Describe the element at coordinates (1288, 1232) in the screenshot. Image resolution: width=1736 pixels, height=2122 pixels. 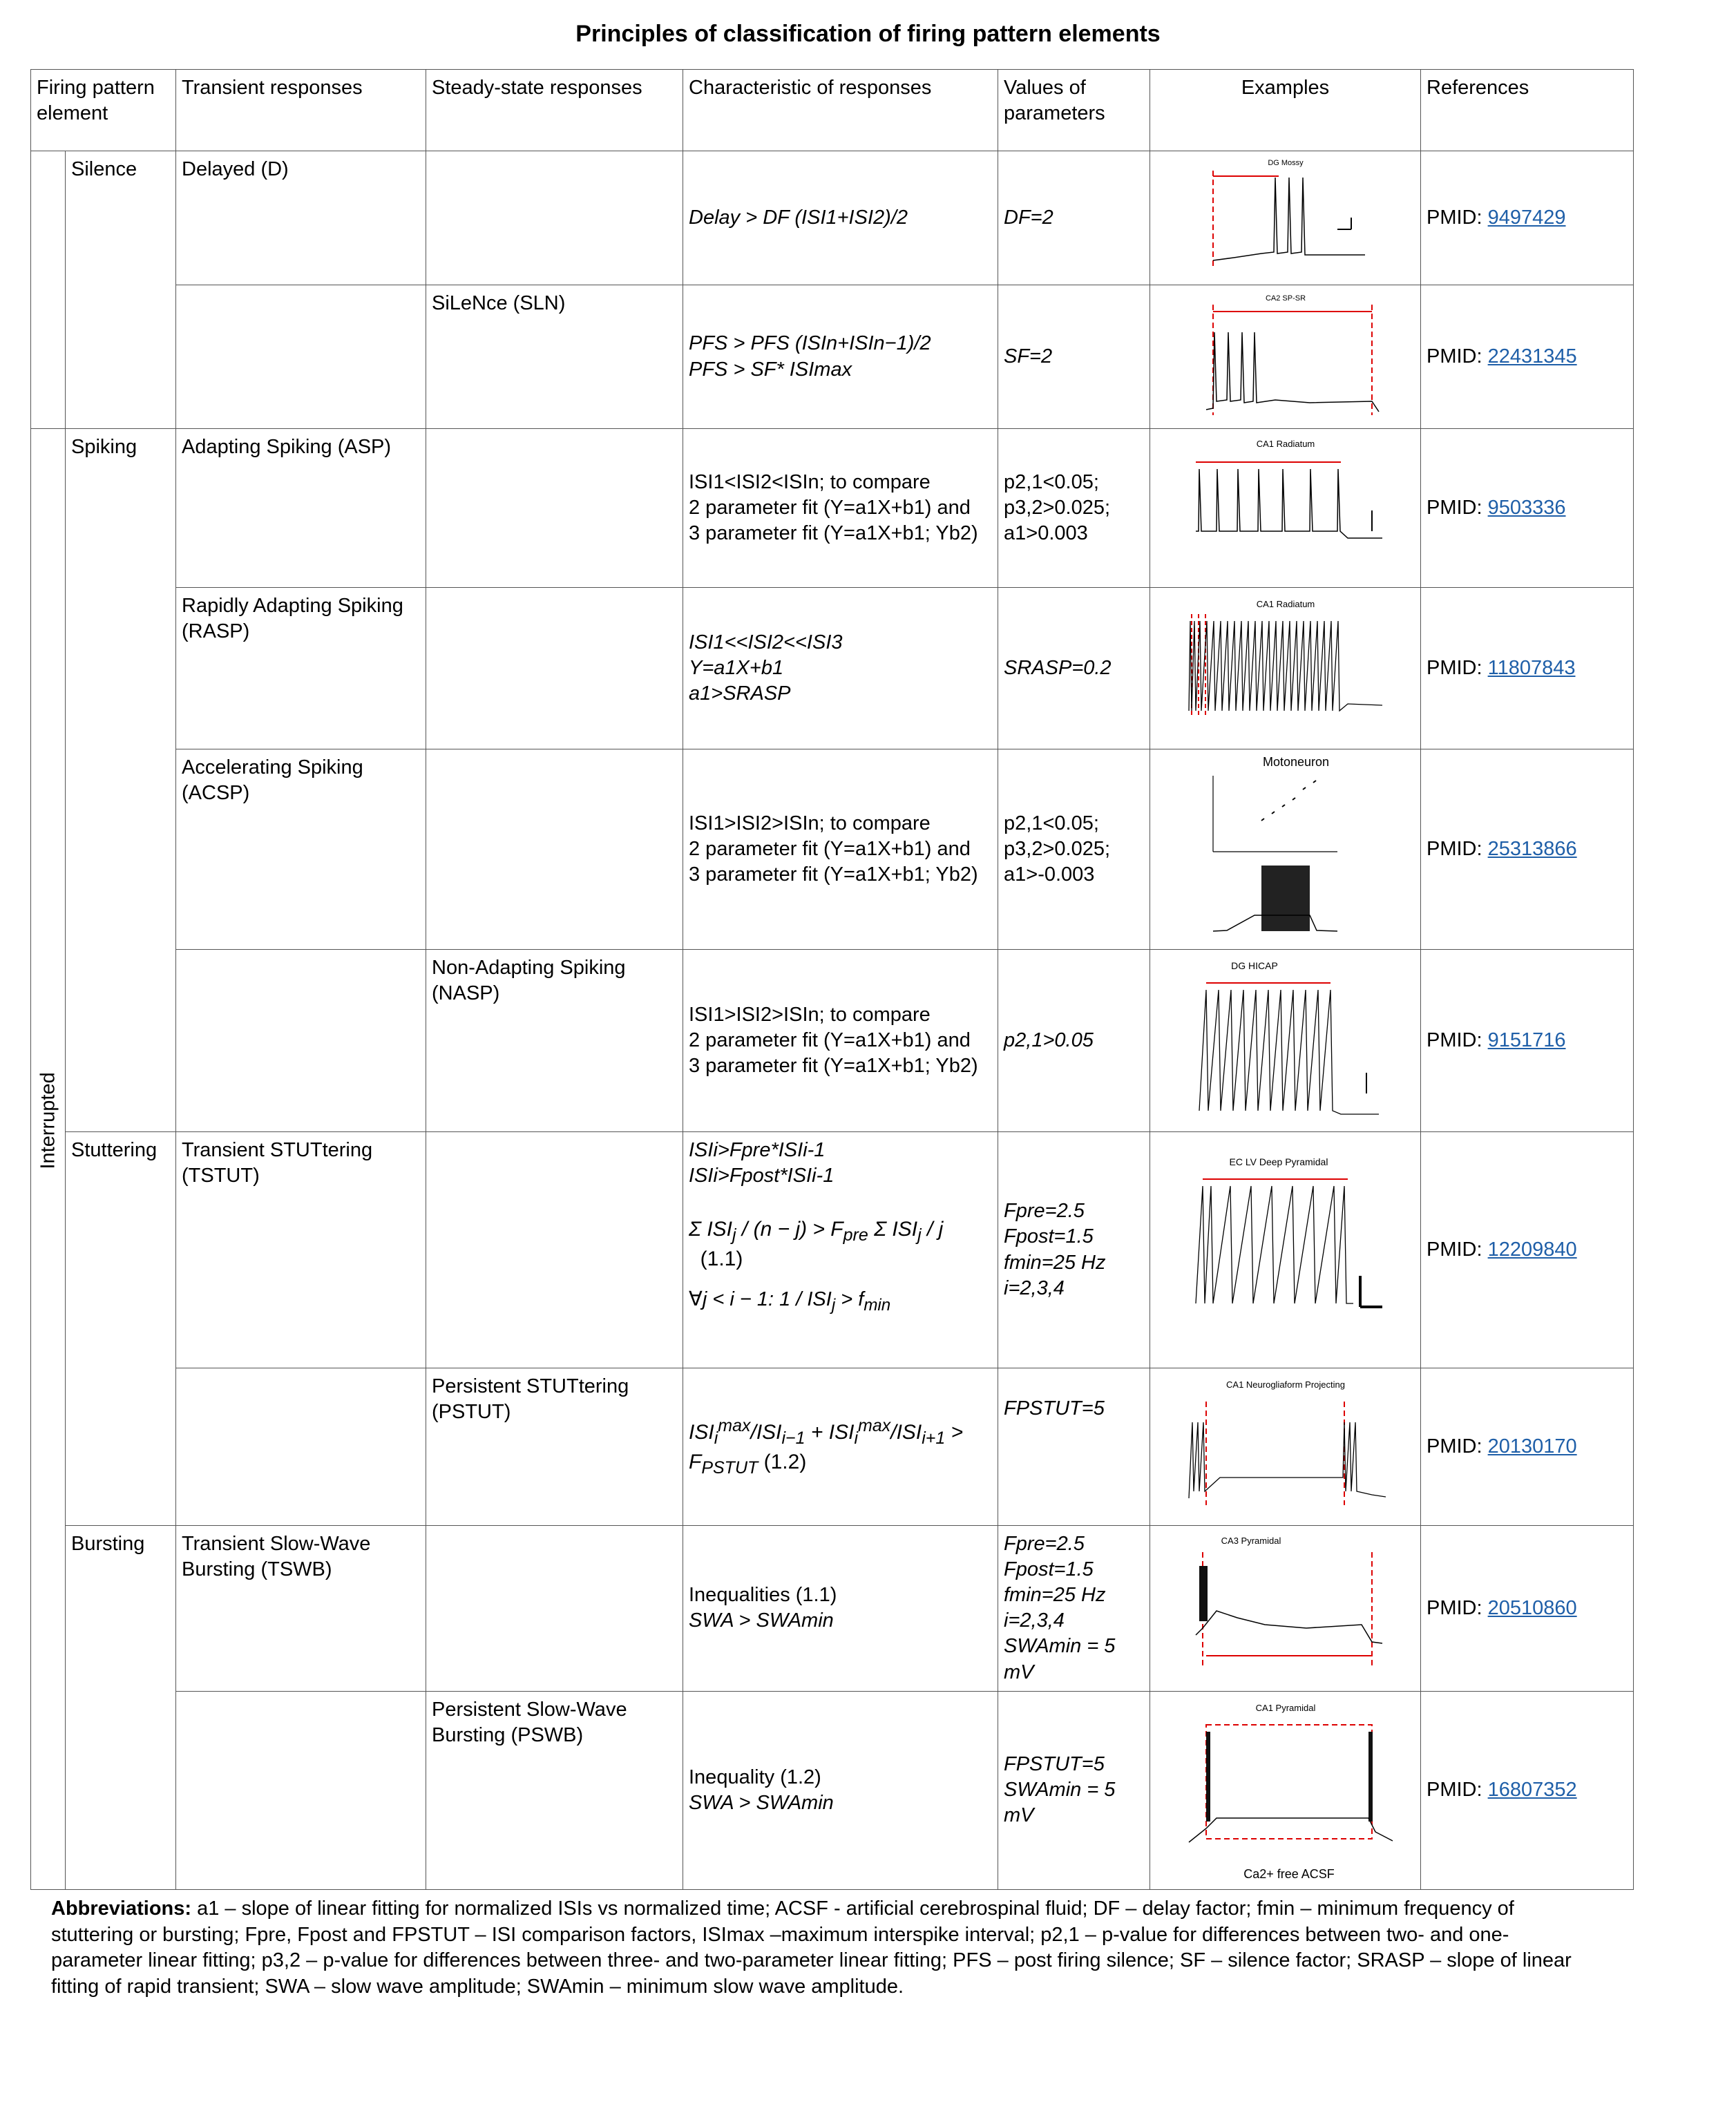
I see `trace-tstut-figure: EC LV Deep Pyramidal` at that location.